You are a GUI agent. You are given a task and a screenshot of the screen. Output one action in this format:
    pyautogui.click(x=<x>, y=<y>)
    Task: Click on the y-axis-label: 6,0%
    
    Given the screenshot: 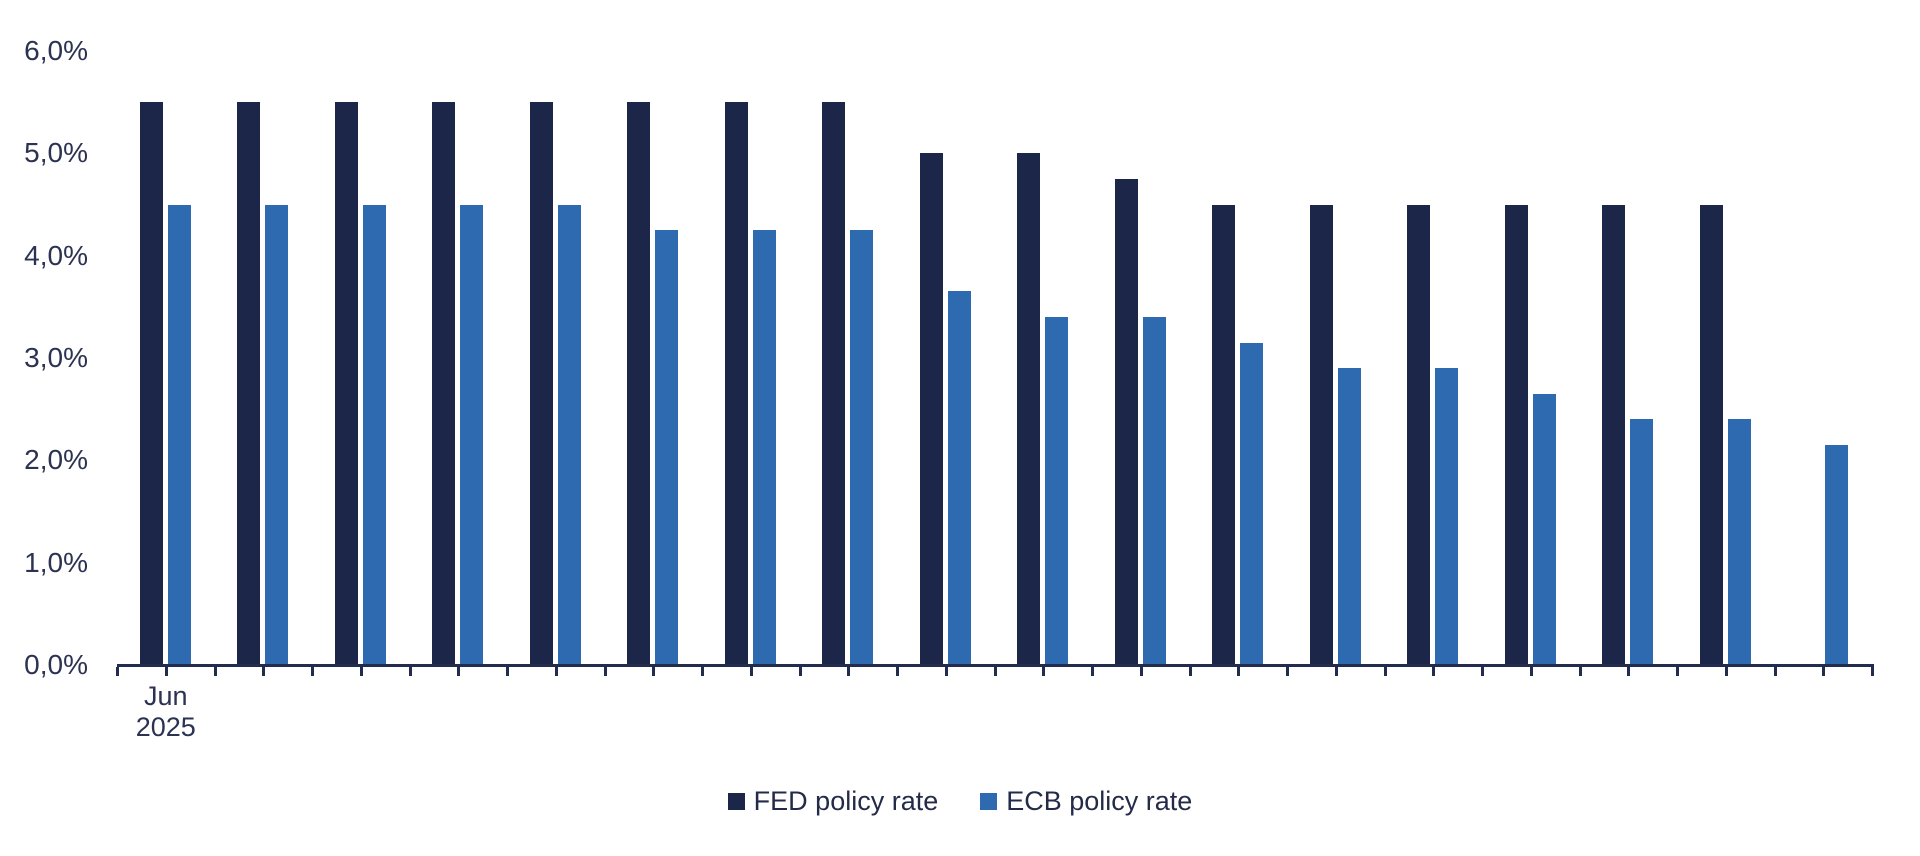 What is the action you would take?
    pyautogui.click(x=56, y=51)
    